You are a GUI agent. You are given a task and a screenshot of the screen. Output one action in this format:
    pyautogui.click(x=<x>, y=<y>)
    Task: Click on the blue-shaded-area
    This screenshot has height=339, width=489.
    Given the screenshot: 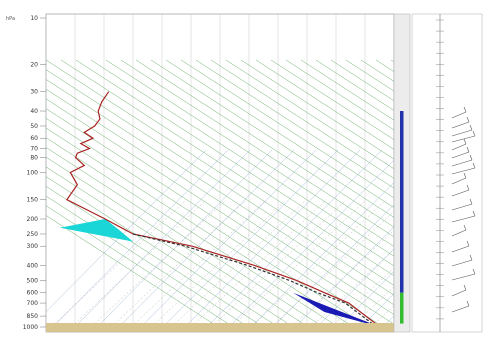 What is the action you would take?
    pyautogui.click(x=337, y=309)
    